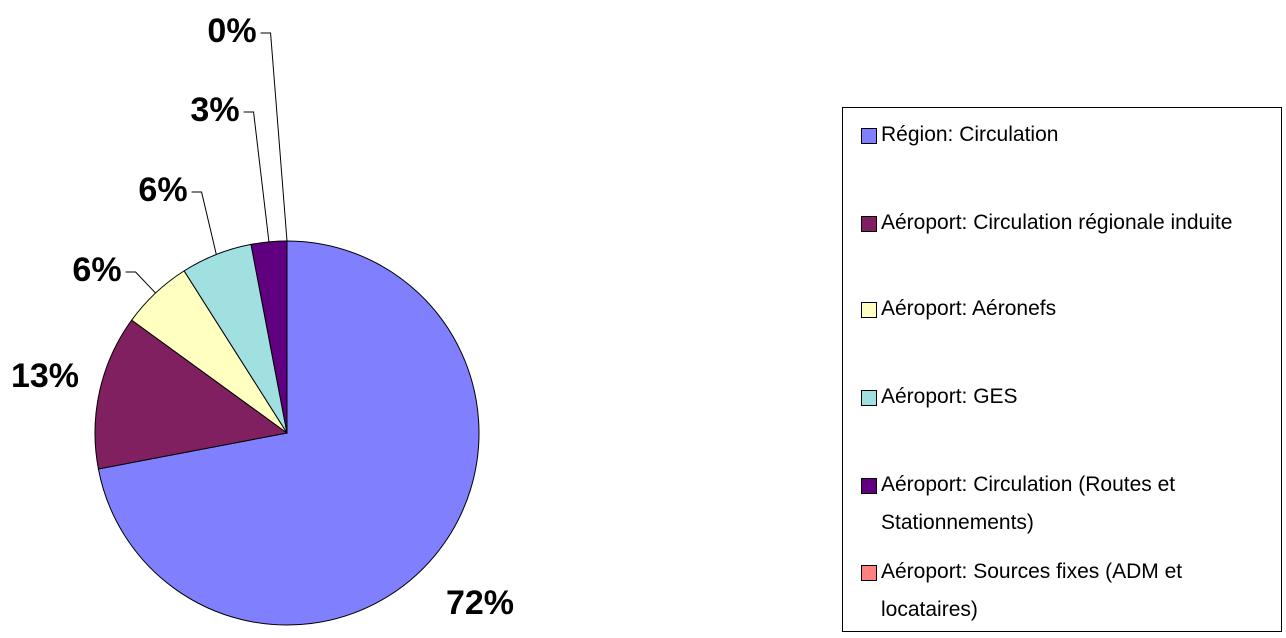 This screenshot has width=1286, height=638. I want to click on legend-entry: Aéroport: Circulation régionale induite, so click(1067, 223).